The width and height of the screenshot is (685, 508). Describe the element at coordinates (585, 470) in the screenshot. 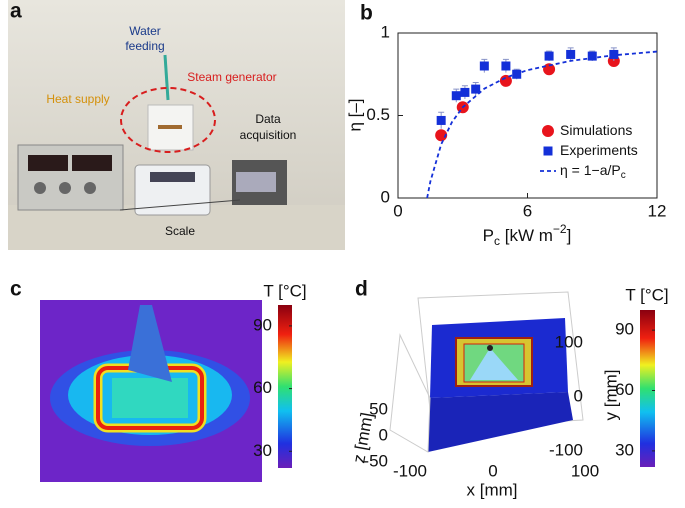

I see `x-tick-label: 100` at that location.